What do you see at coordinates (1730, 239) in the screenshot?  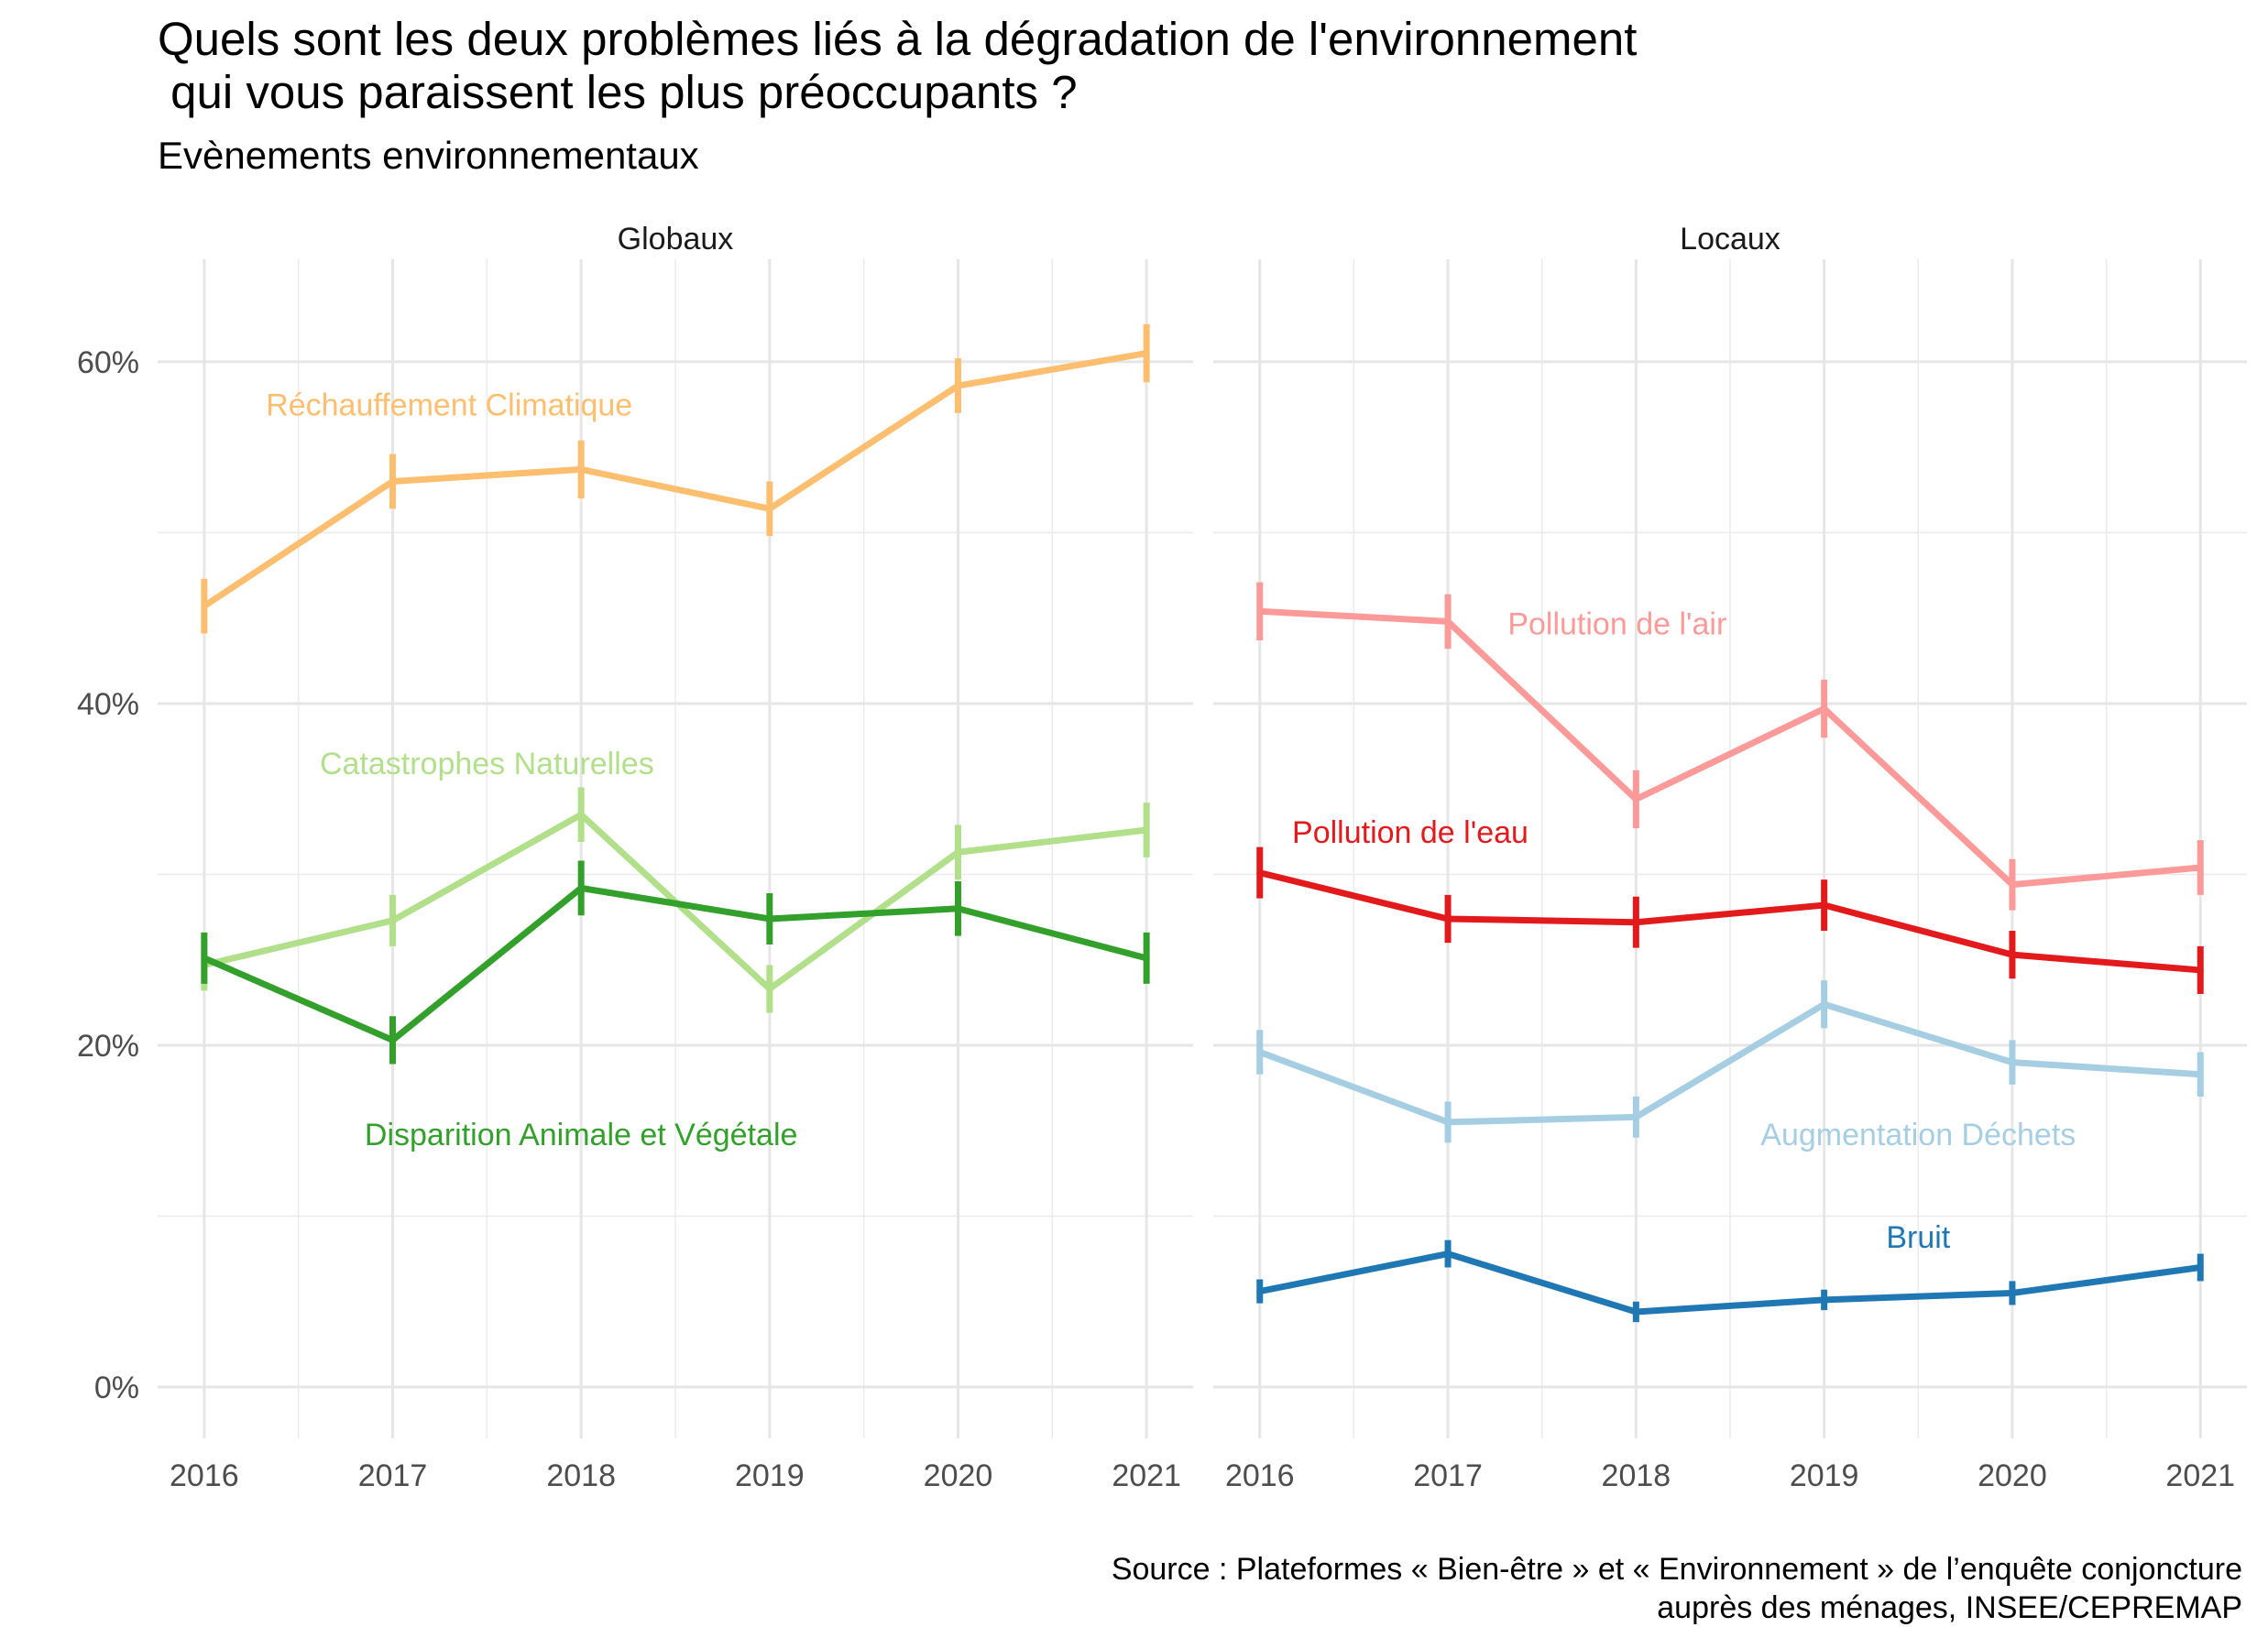 I see `panel-title: Locaux` at bounding box center [1730, 239].